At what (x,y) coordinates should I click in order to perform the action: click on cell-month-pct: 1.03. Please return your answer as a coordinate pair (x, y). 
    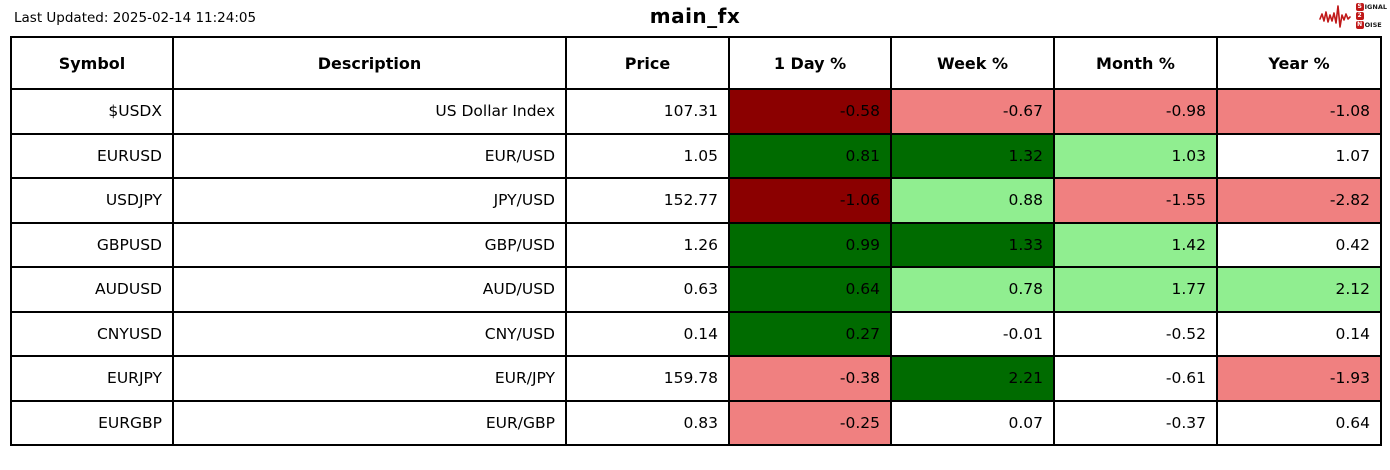
    Looking at the image, I should click on (1135, 155).